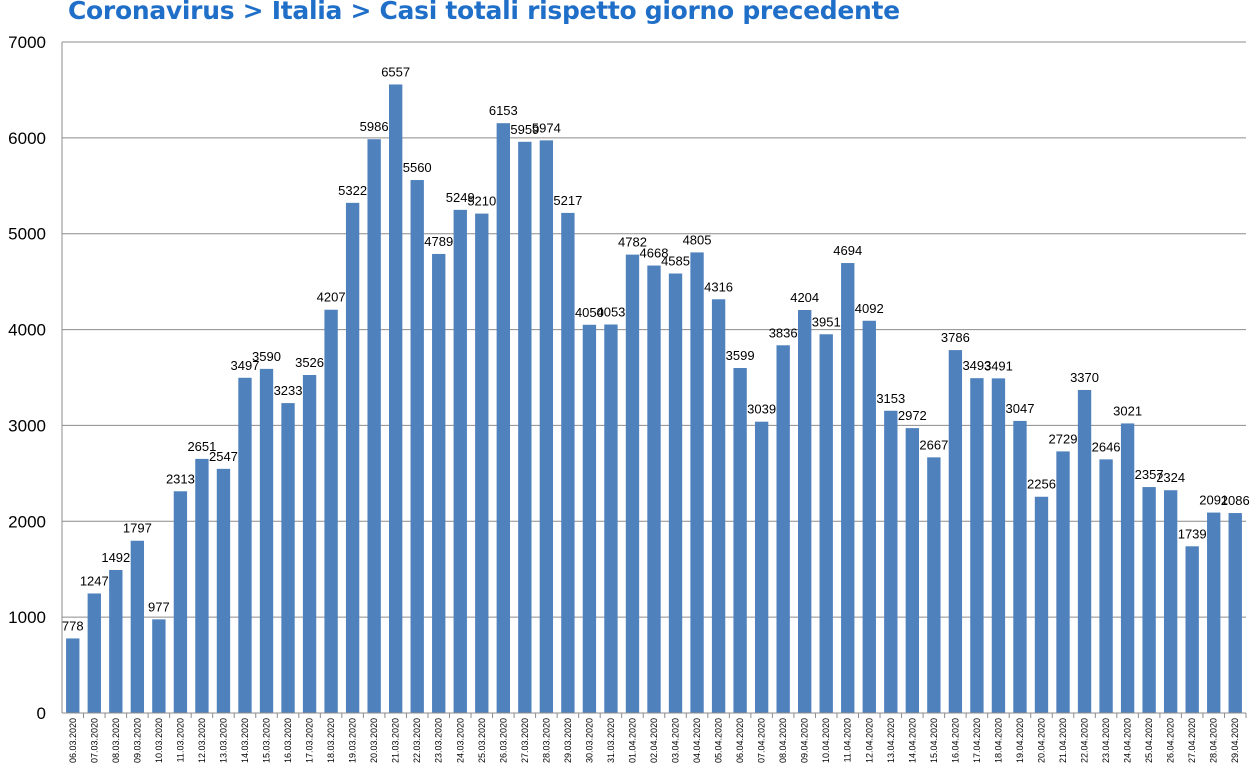  I want to click on x-tick-label: 24.03.2020, so click(460, 740).